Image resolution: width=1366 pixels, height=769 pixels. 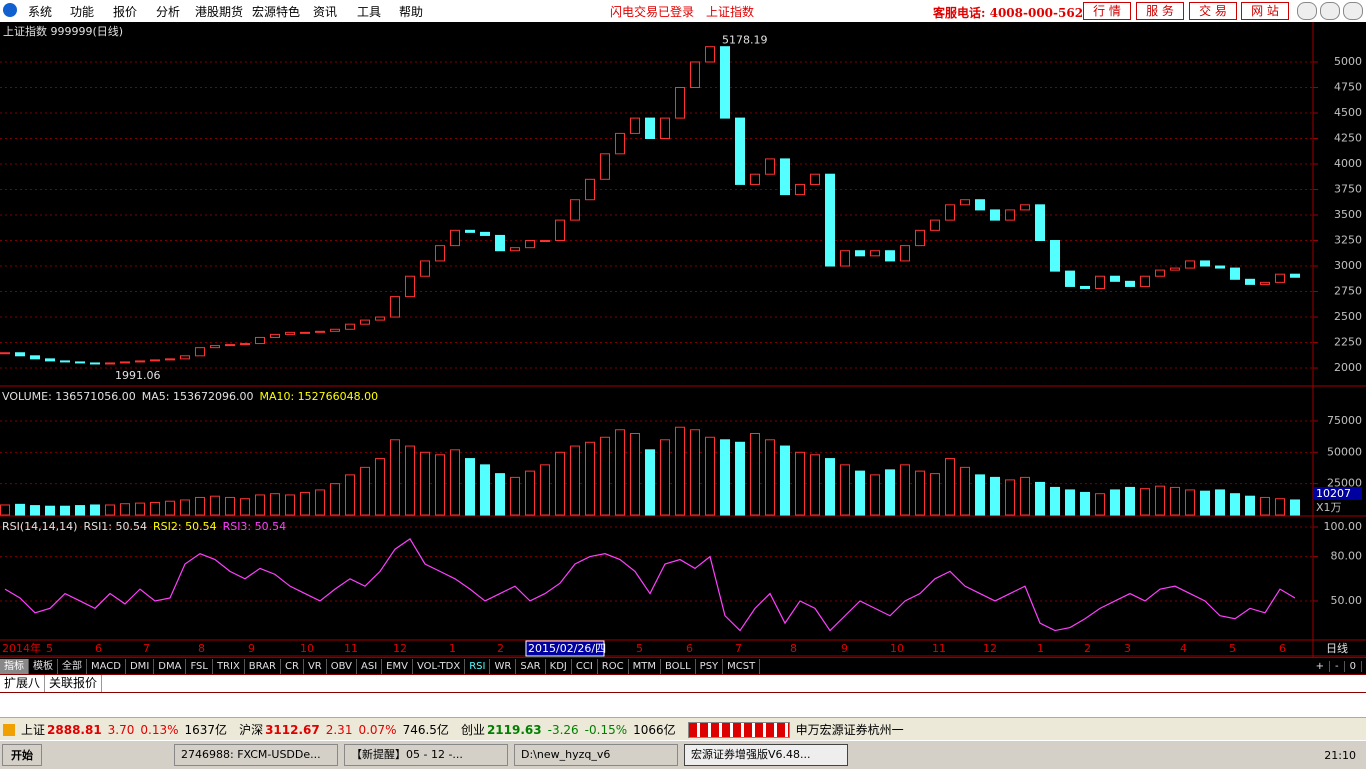 I want to click on market-field: 上证, so click(x=33, y=730).